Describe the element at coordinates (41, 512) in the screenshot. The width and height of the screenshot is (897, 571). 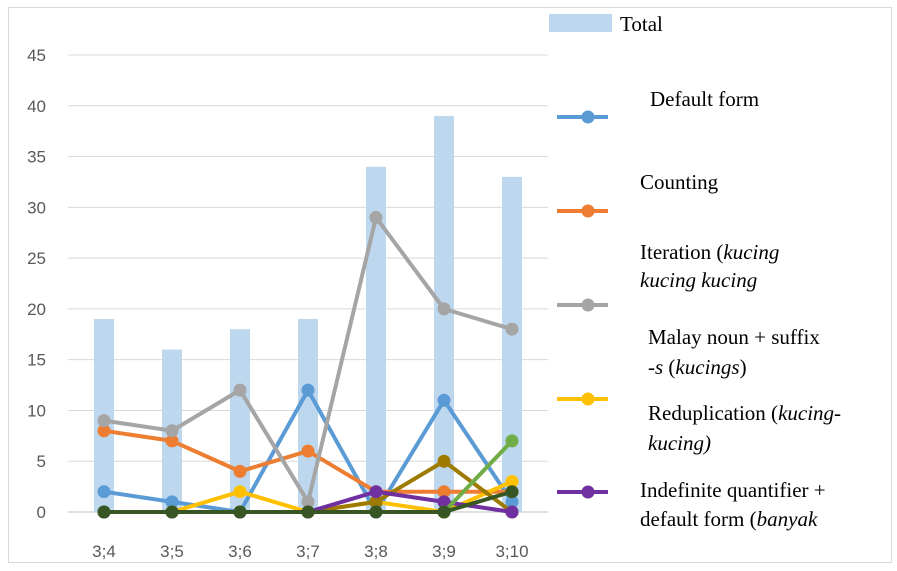
I see `y-tick-label: 0` at that location.